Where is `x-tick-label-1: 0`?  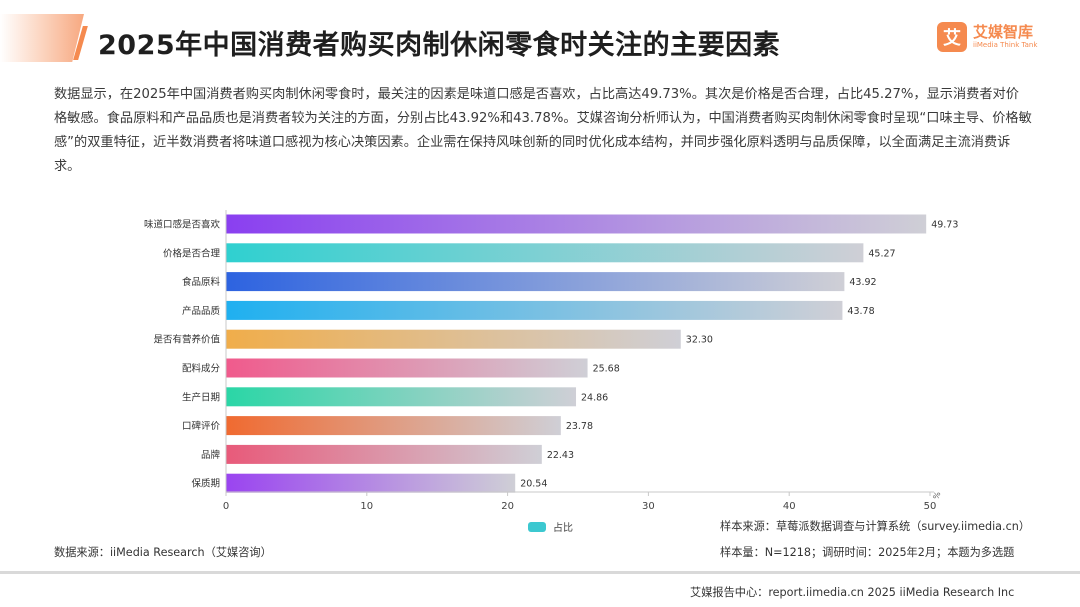 x-tick-label-1: 0 is located at coordinates (226, 506).